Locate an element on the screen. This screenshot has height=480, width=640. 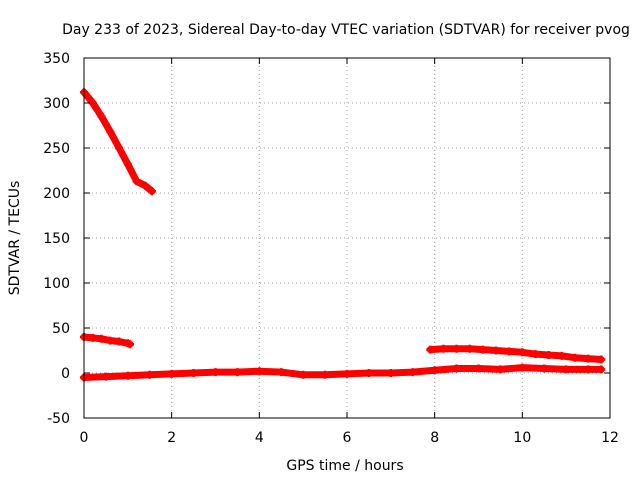
x-tick-label: 0 is located at coordinates (84, 438).